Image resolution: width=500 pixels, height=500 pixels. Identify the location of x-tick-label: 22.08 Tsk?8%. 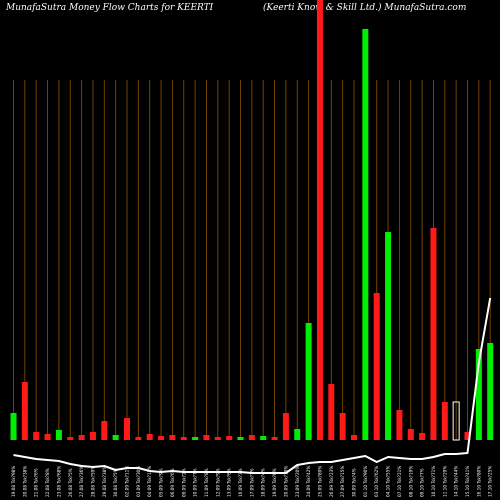
(47, 482).